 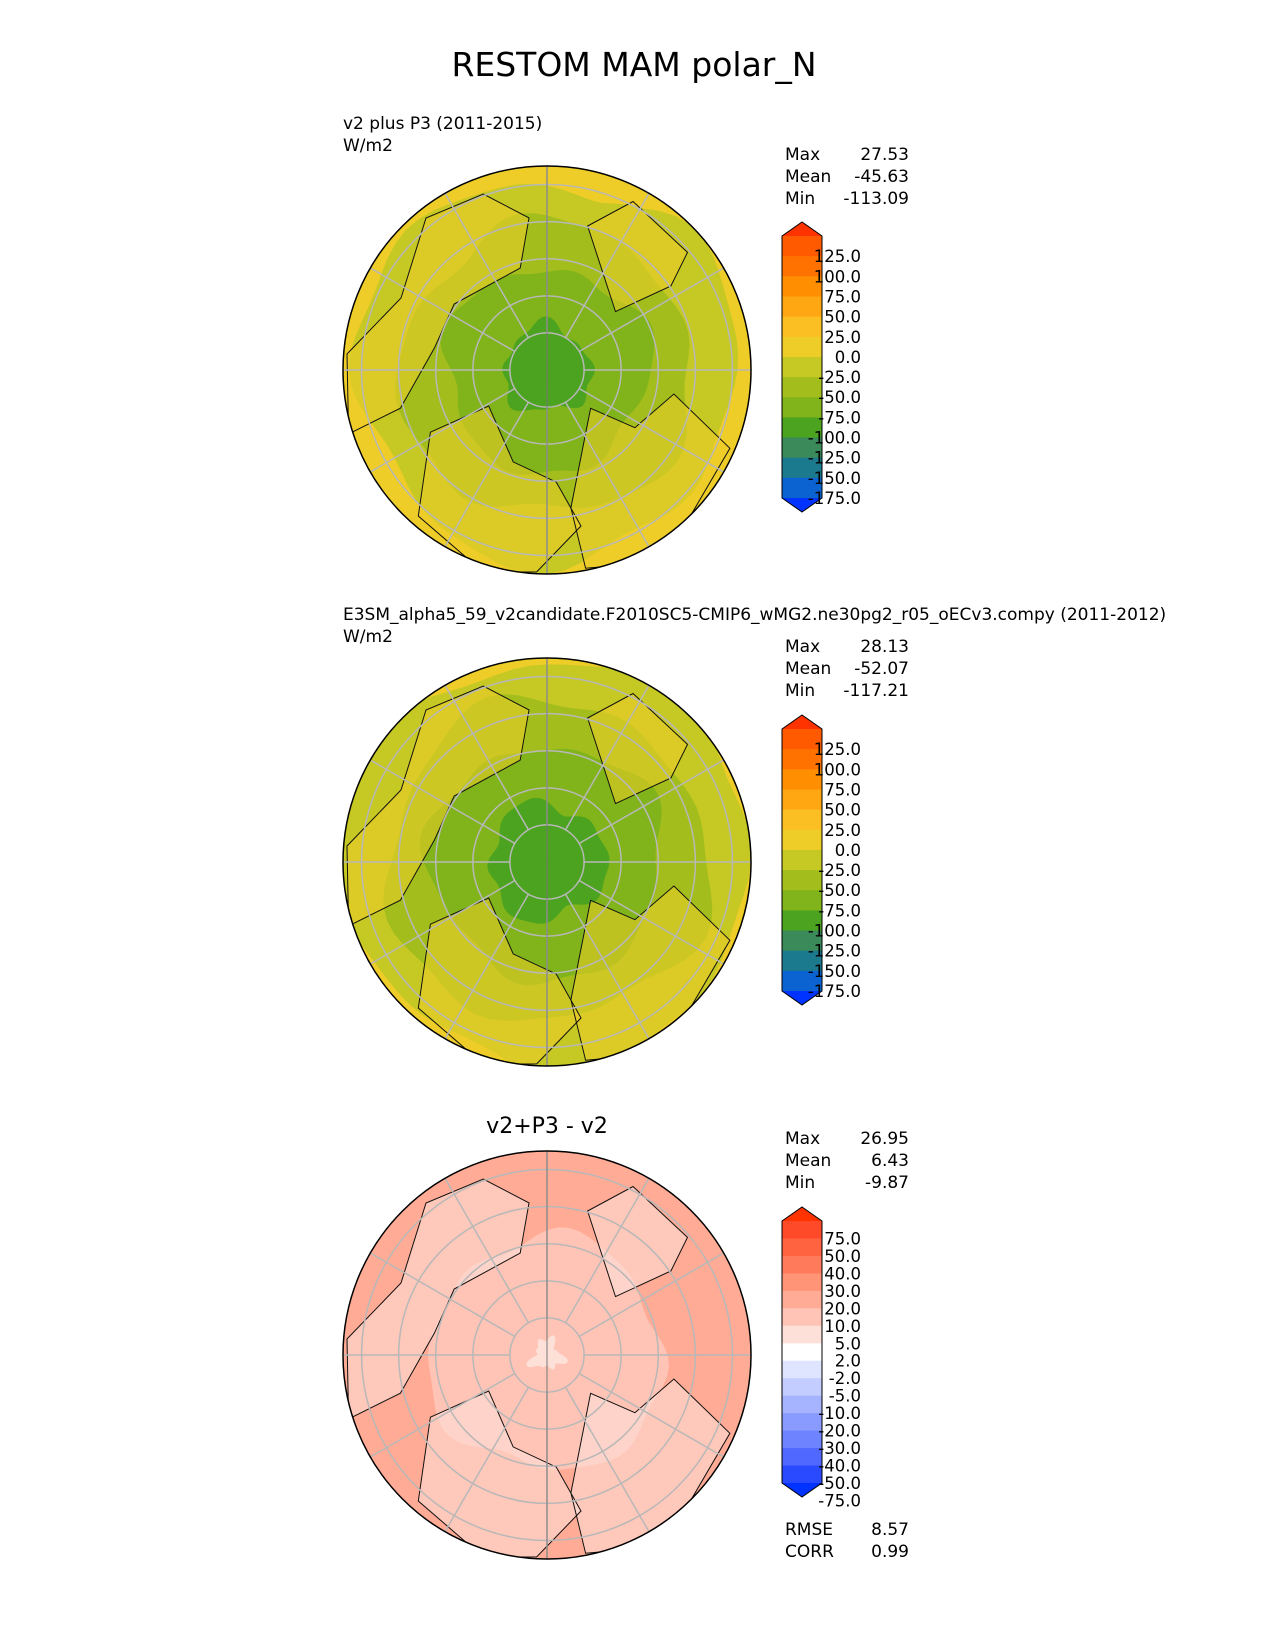 I want to click on colorbar-tick-label: -30.0, so click(x=839, y=1448).